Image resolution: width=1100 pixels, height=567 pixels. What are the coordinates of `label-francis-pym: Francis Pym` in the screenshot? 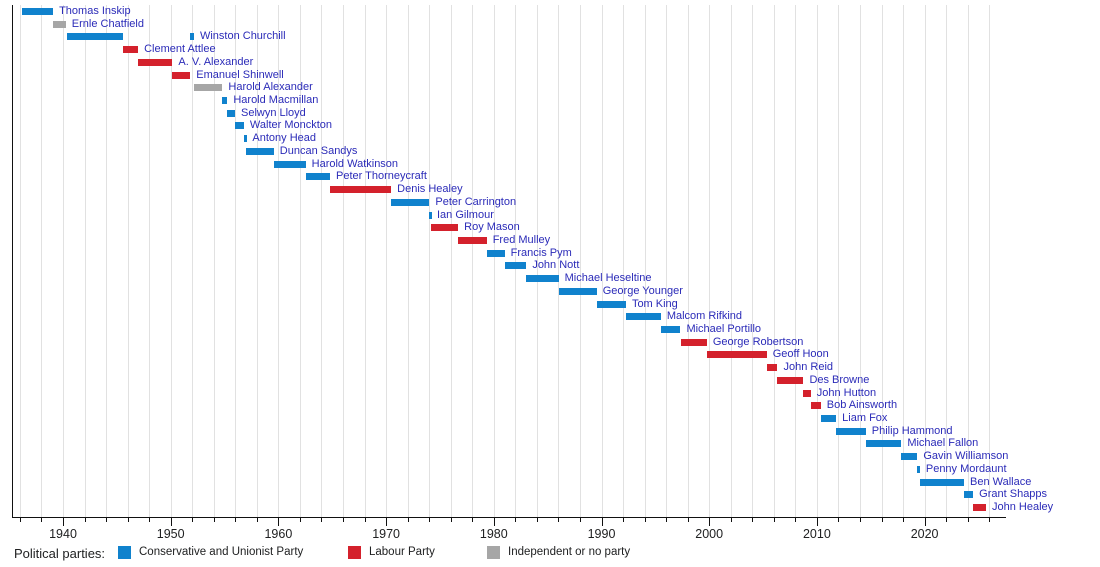 It's located at (541, 252).